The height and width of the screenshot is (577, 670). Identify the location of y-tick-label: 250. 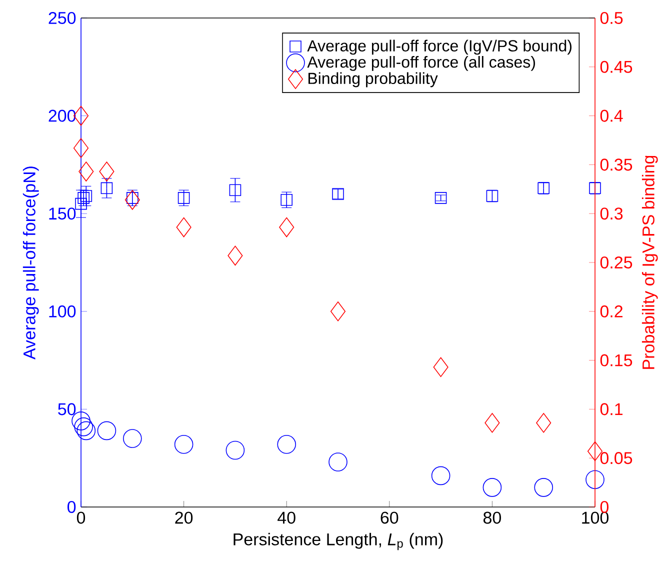
(62, 18).